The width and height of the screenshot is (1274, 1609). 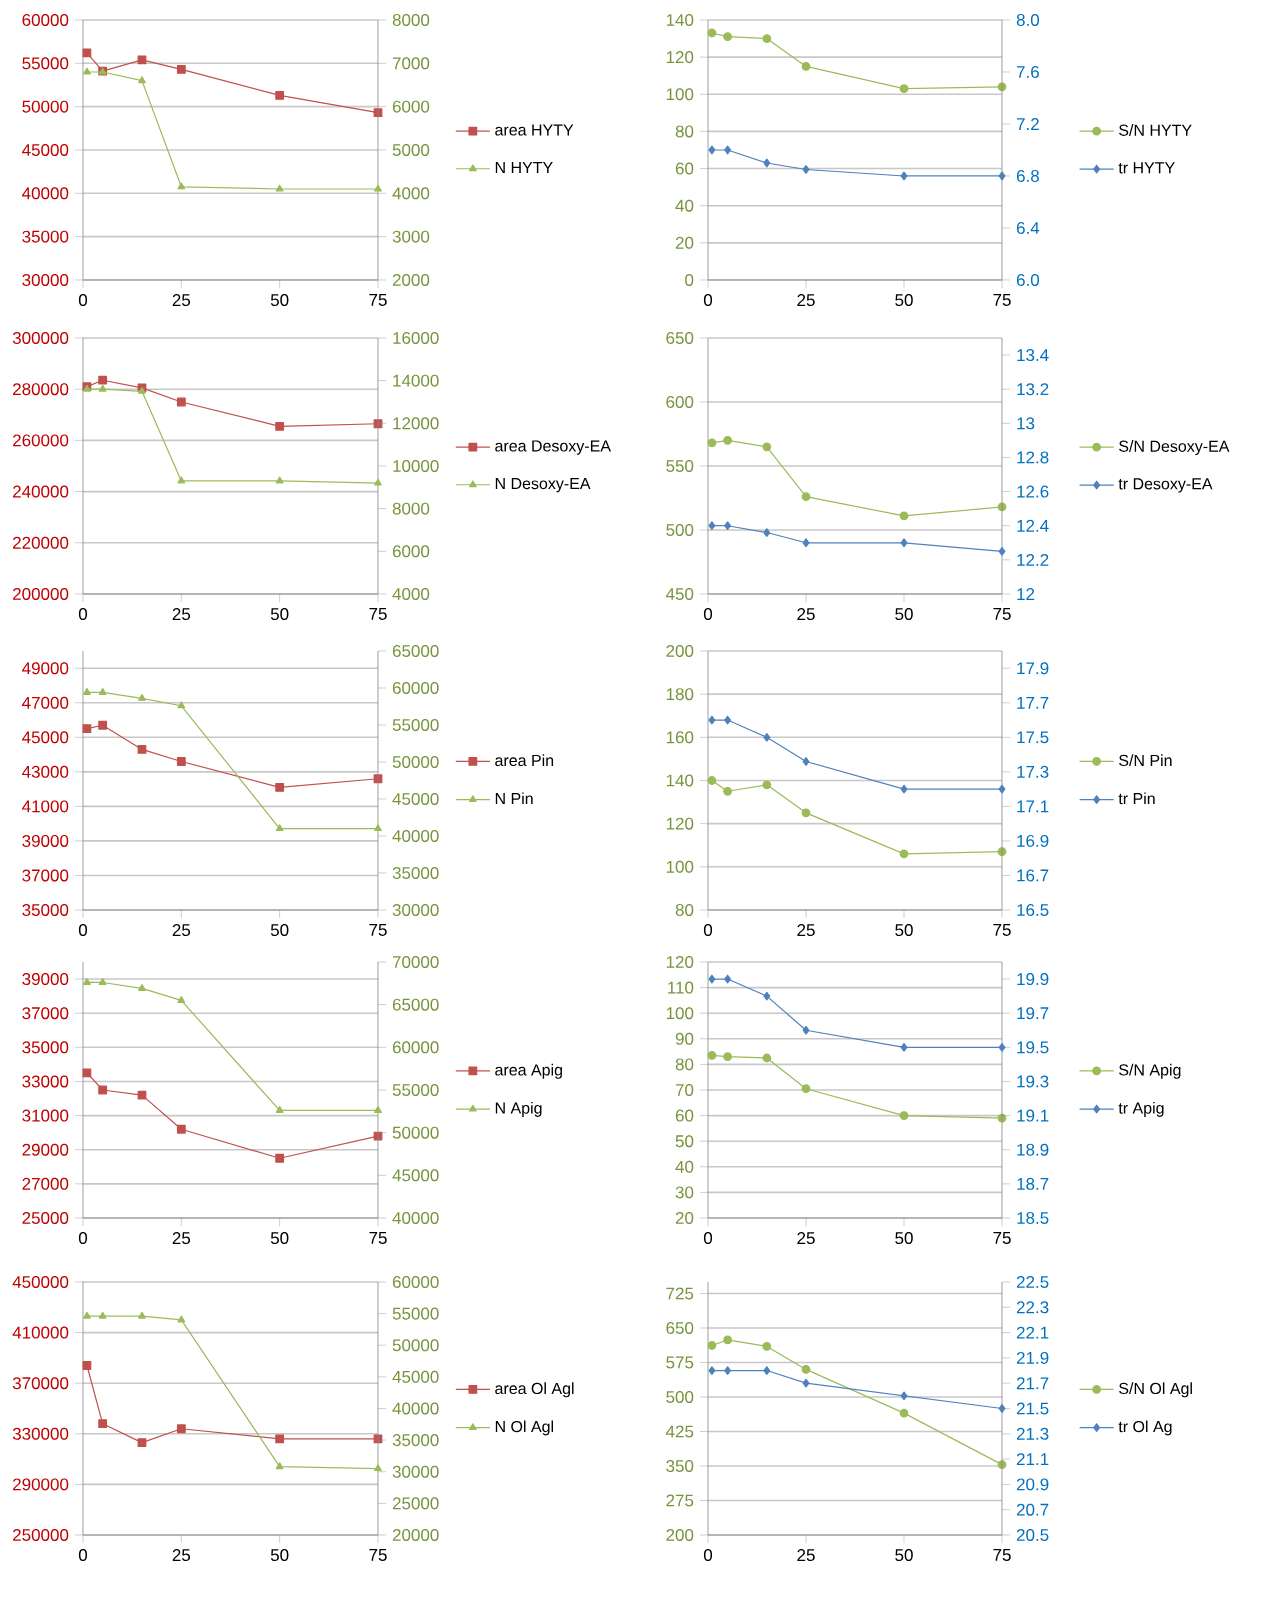 What do you see at coordinates (1032, 1509) in the screenshot?
I see `y2-tick-label: 20.7` at bounding box center [1032, 1509].